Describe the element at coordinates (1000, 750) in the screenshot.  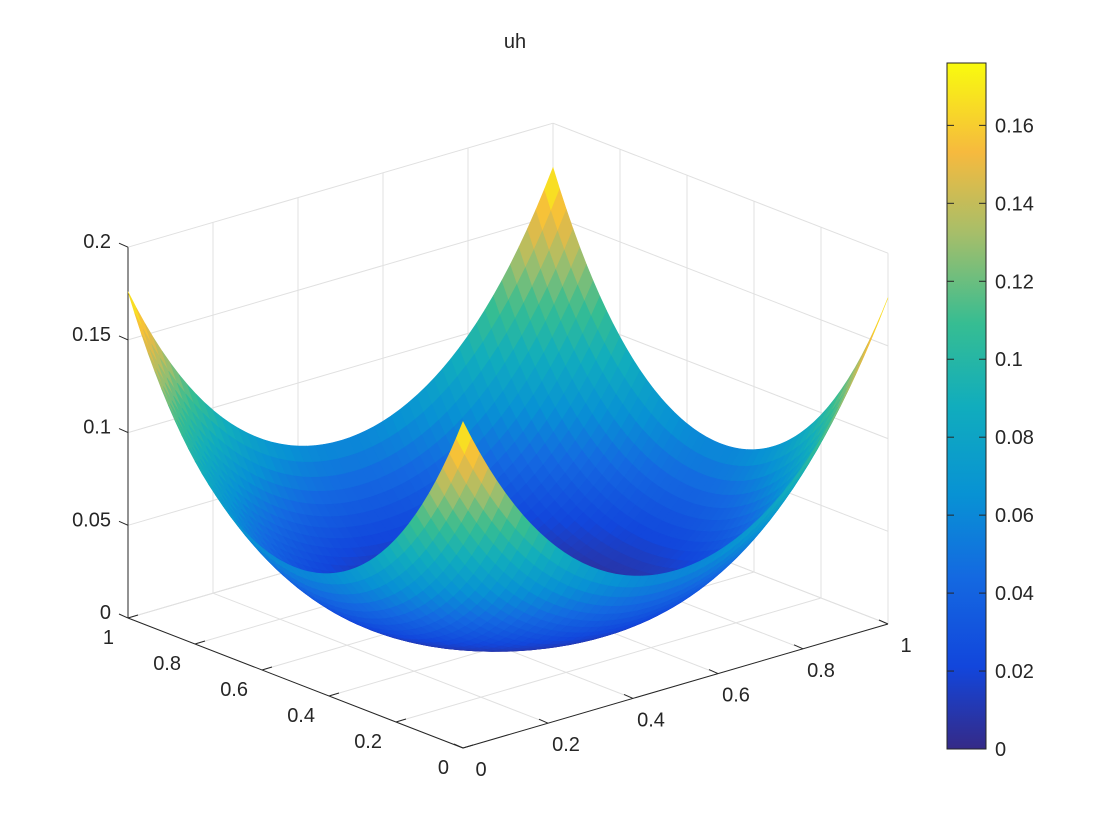
I see `colorbar-tick-label: 0` at that location.